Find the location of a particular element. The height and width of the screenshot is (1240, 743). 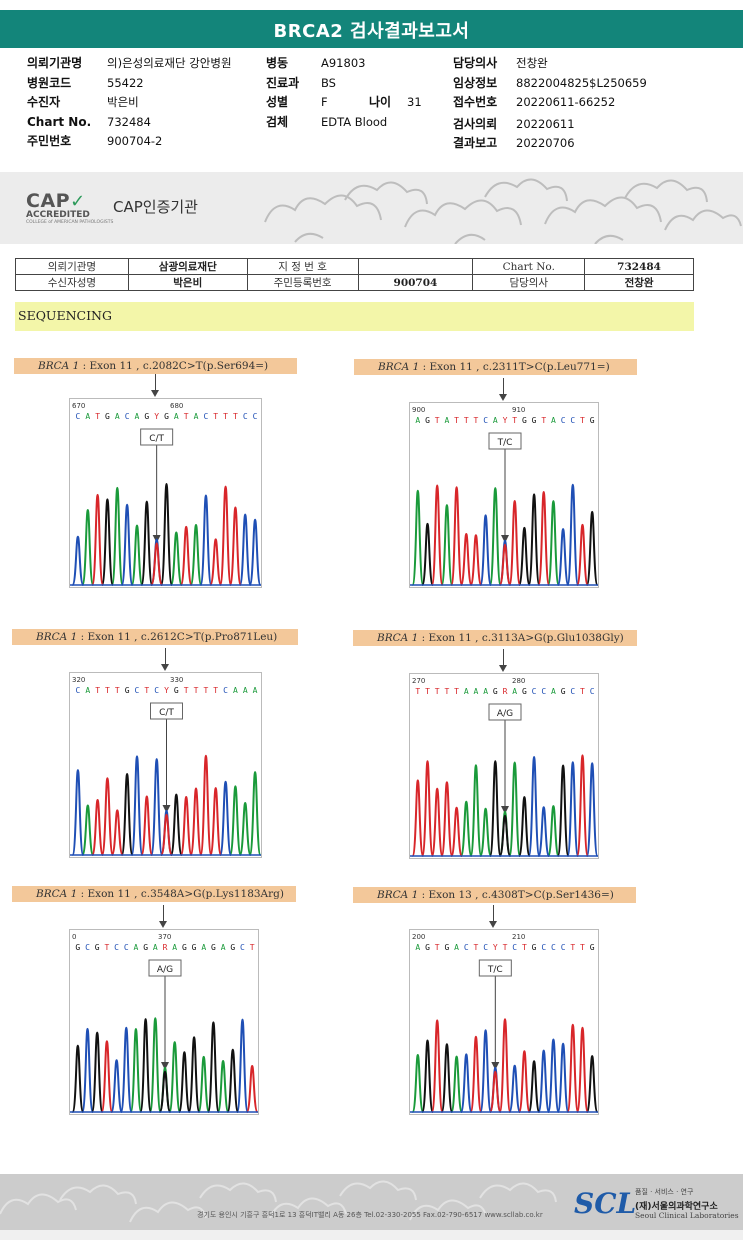

position-marker: 910 is located at coordinates (518, 410).